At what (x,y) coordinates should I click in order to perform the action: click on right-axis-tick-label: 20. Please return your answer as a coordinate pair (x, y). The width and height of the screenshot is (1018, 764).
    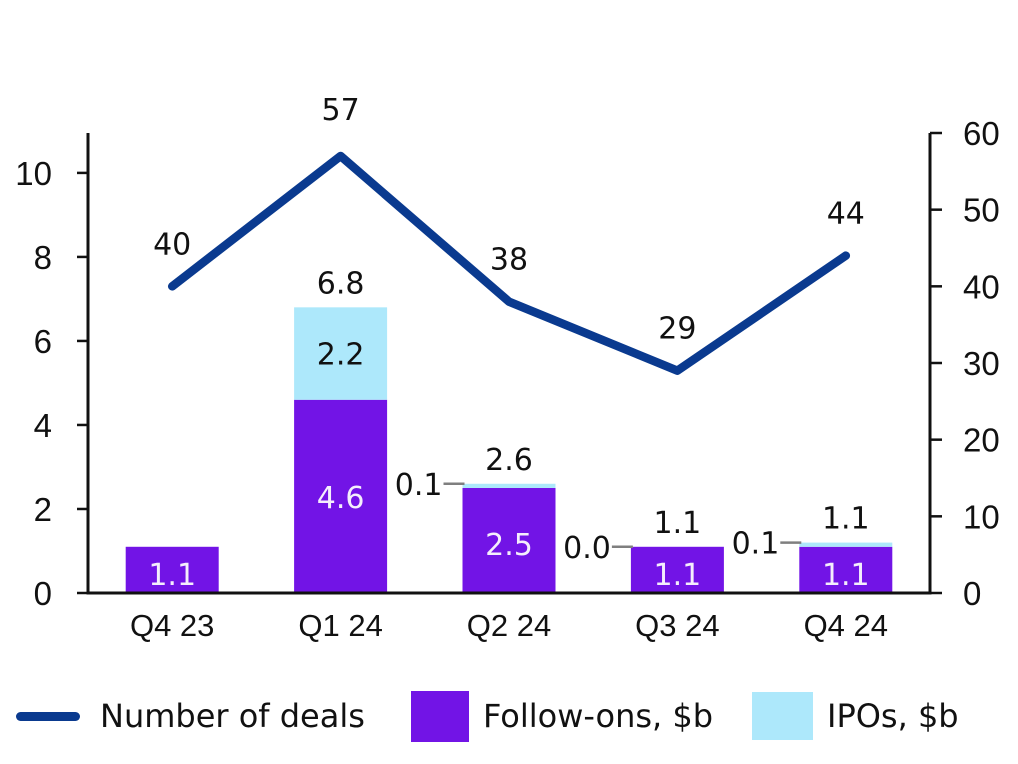
    Looking at the image, I should click on (981, 440).